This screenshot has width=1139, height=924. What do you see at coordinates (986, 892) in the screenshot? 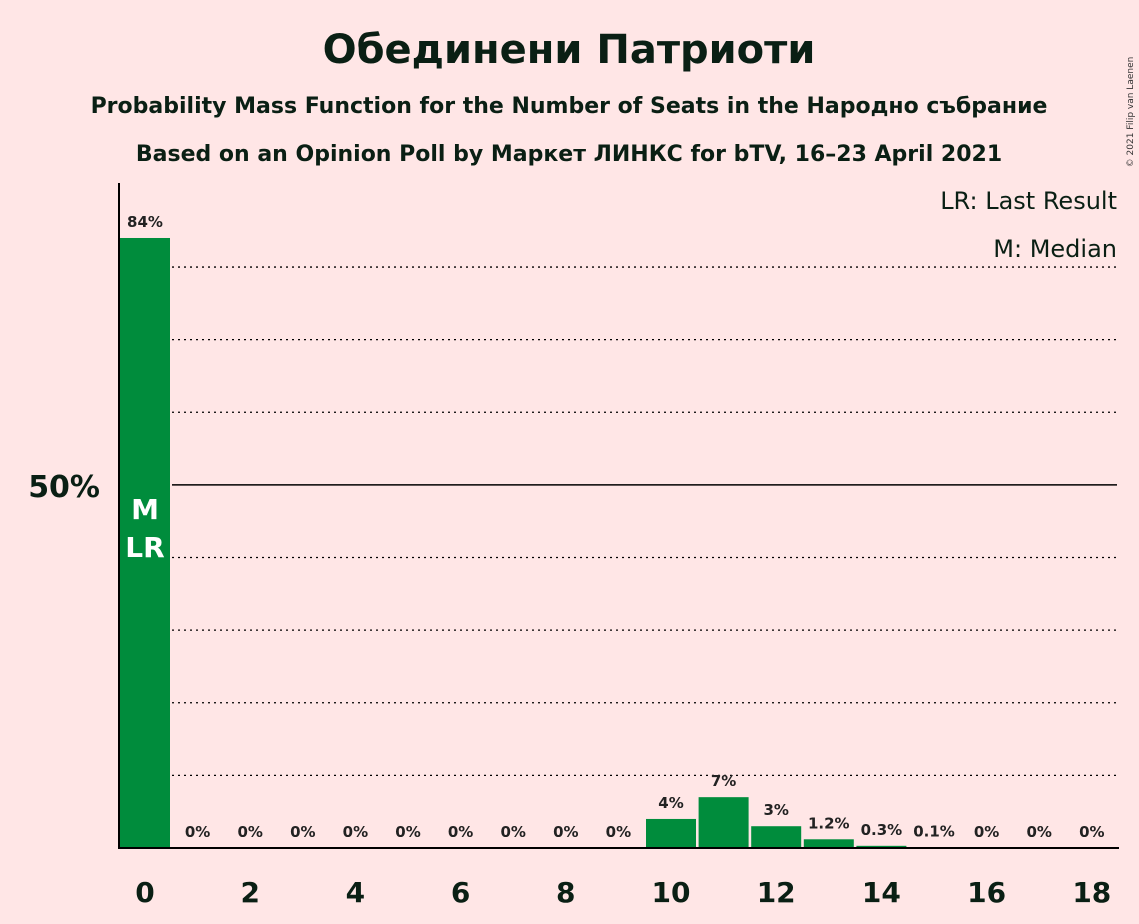
I see `x-tick-16: 16` at bounding box center [986, 892].